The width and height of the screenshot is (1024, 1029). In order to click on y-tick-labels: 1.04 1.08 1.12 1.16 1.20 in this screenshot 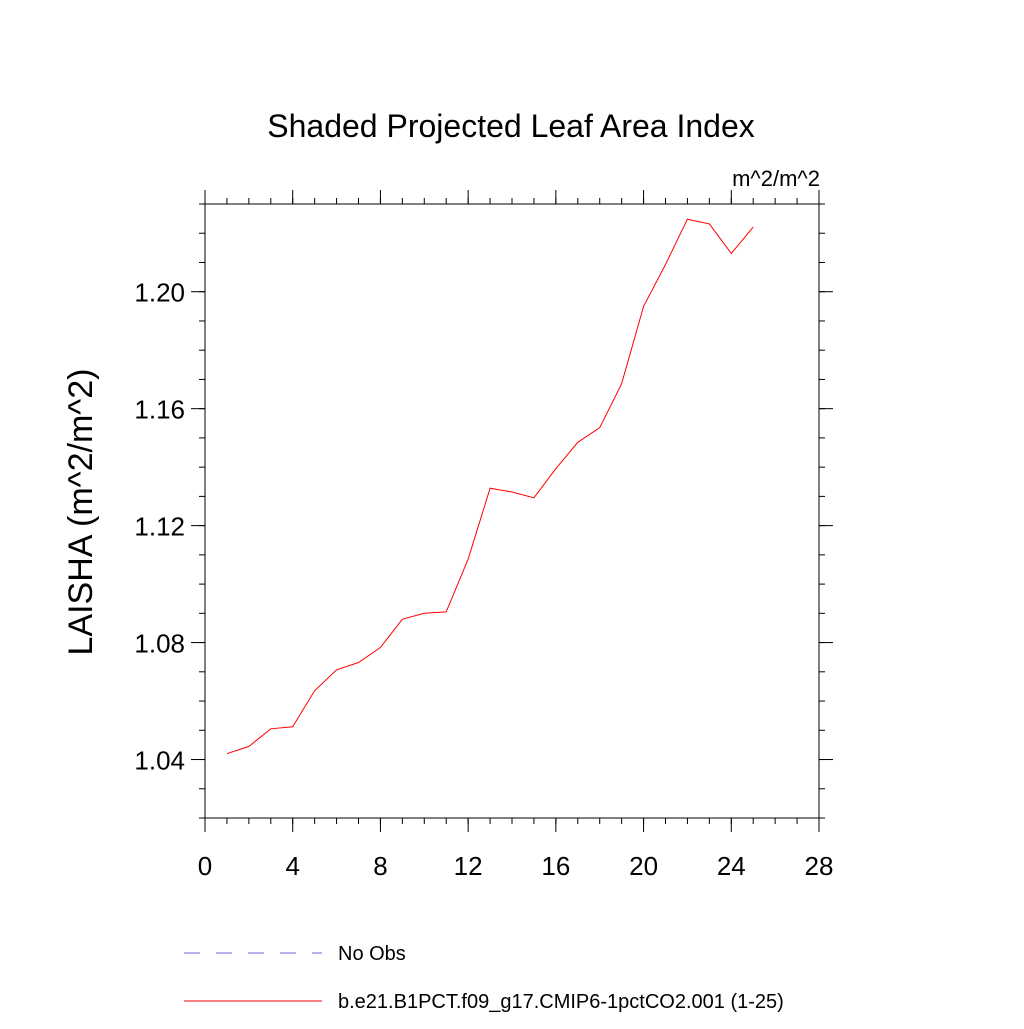, I will do `click(159, 527)`.